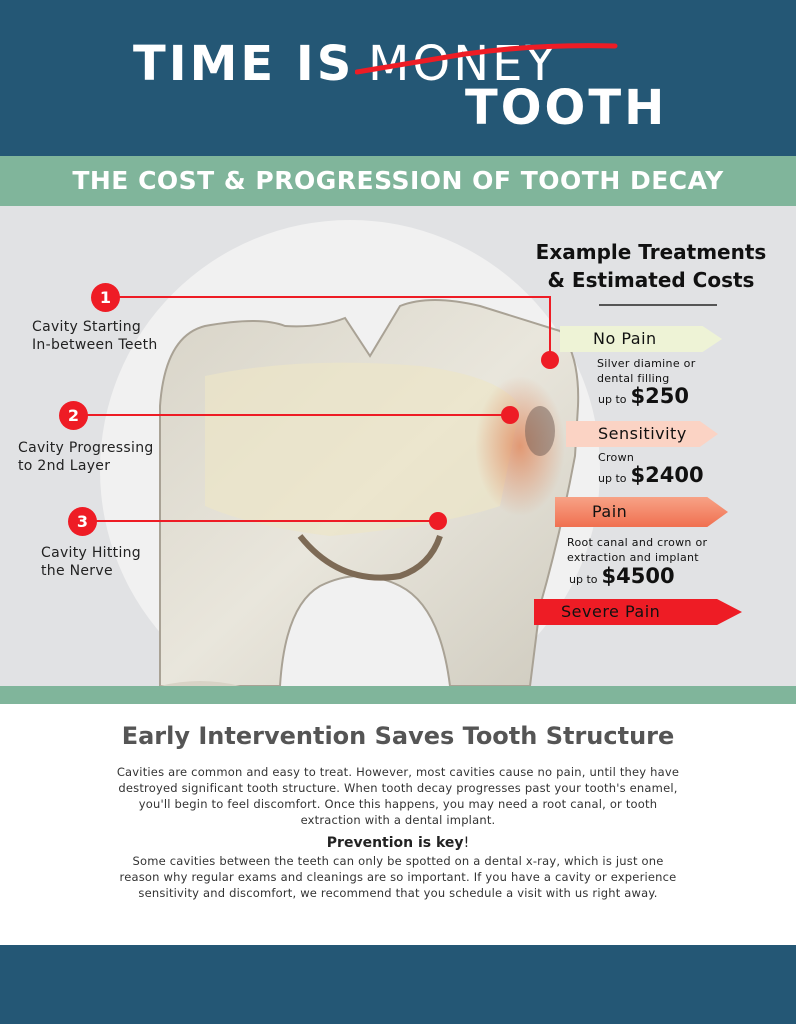  Describe the element at coordinates (667, 475) in the screenshot. I see `cost-value: $2400` at that location.